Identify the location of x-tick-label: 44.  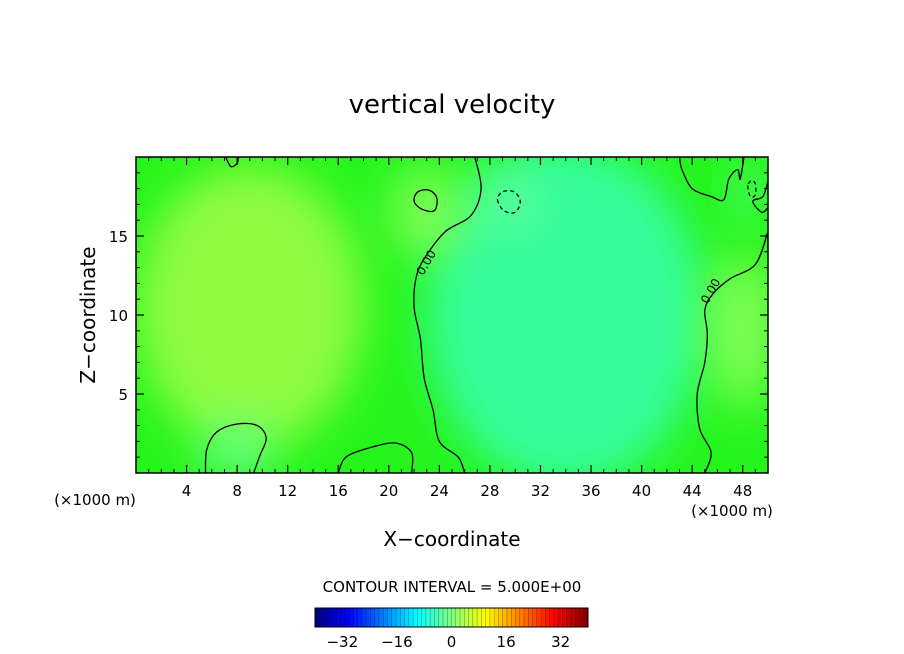
(692, 491).